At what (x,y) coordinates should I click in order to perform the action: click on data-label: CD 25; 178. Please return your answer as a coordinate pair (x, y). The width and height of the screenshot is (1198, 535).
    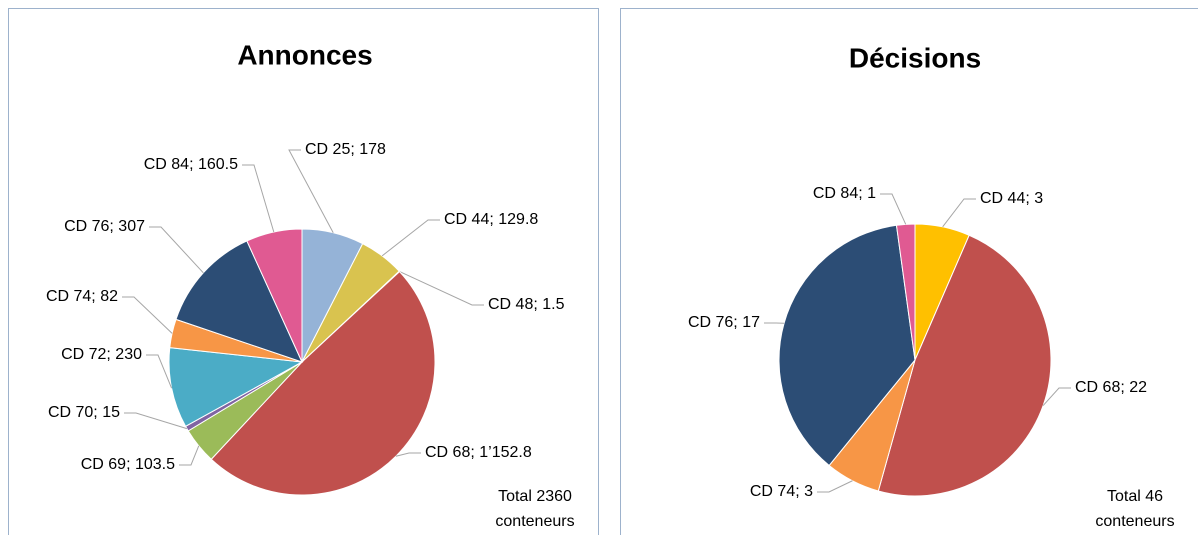
    Looking at the image, I should click on (345, 149).